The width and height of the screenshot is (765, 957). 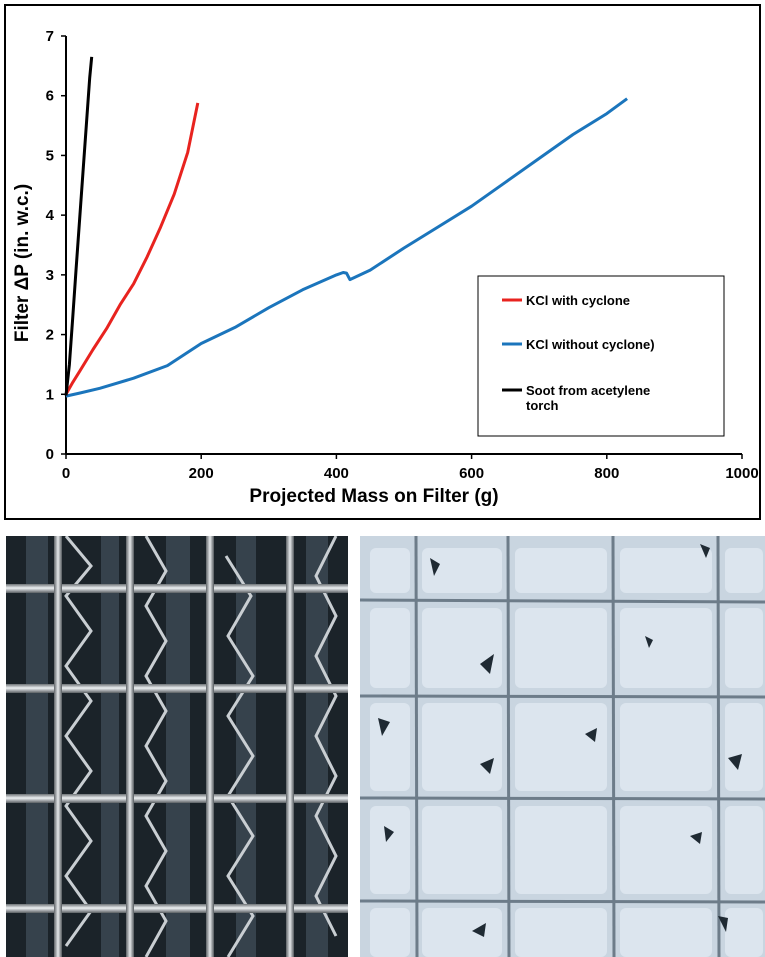 I want to click on series-line-kcl-with-cyclone, so click(x=132, y=249).